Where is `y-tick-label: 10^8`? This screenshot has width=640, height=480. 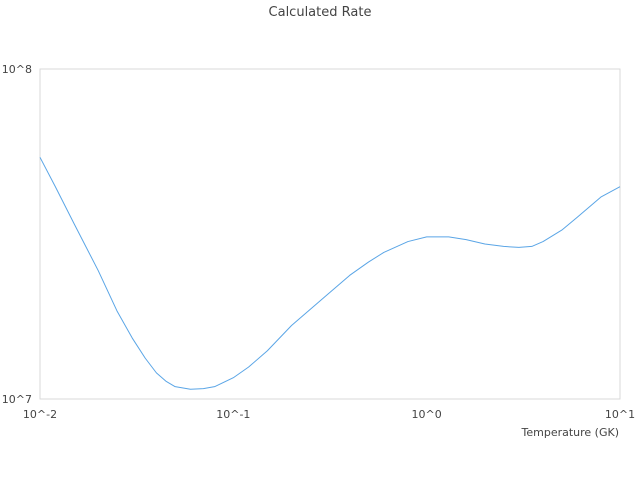
y-tick-label: 10^8 is located at coordinates (17, 69).